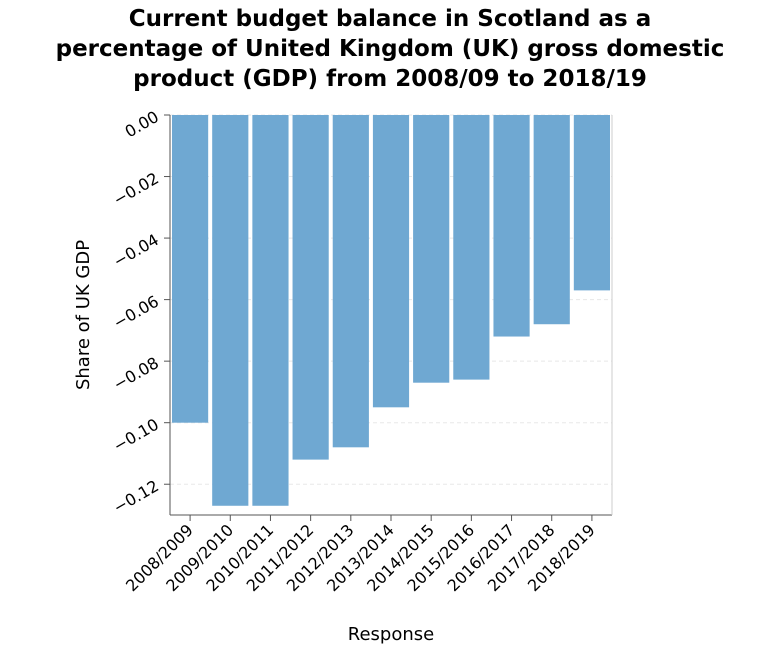 The height and width of the screenshot is (656, 780). I want to click on y-axis-label: Share of UK GDP, so click(83, 315).